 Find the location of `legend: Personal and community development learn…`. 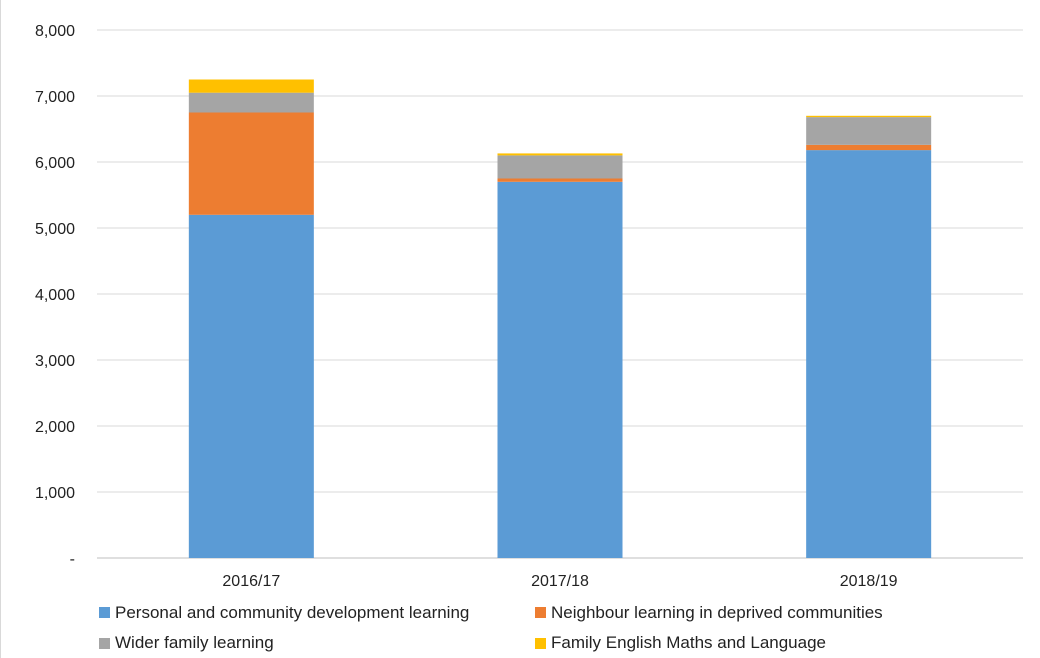

legend: Personal and community development learn… is located at coordinates (549, 628).